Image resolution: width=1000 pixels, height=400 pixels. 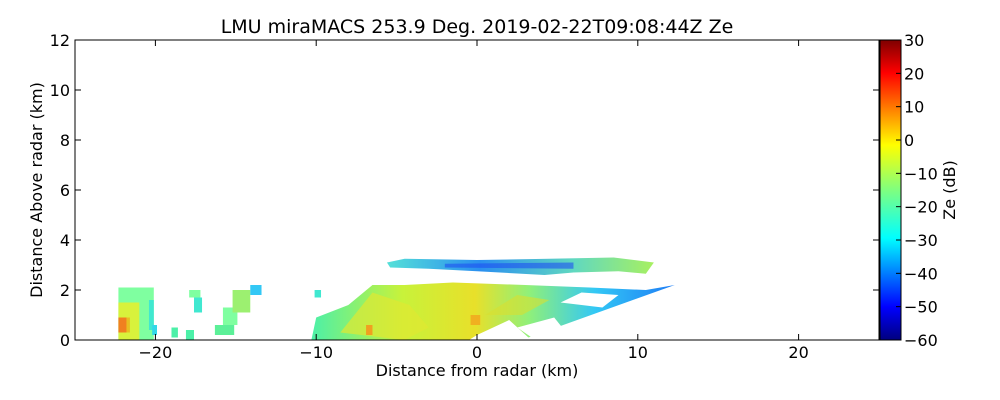 I want to click on colorbar-tick-label: −40, so click(x=921, y=273).